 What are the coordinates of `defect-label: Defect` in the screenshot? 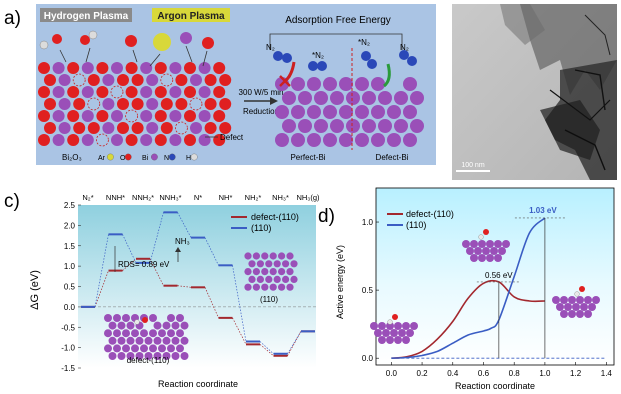 It's located at (232, 137).